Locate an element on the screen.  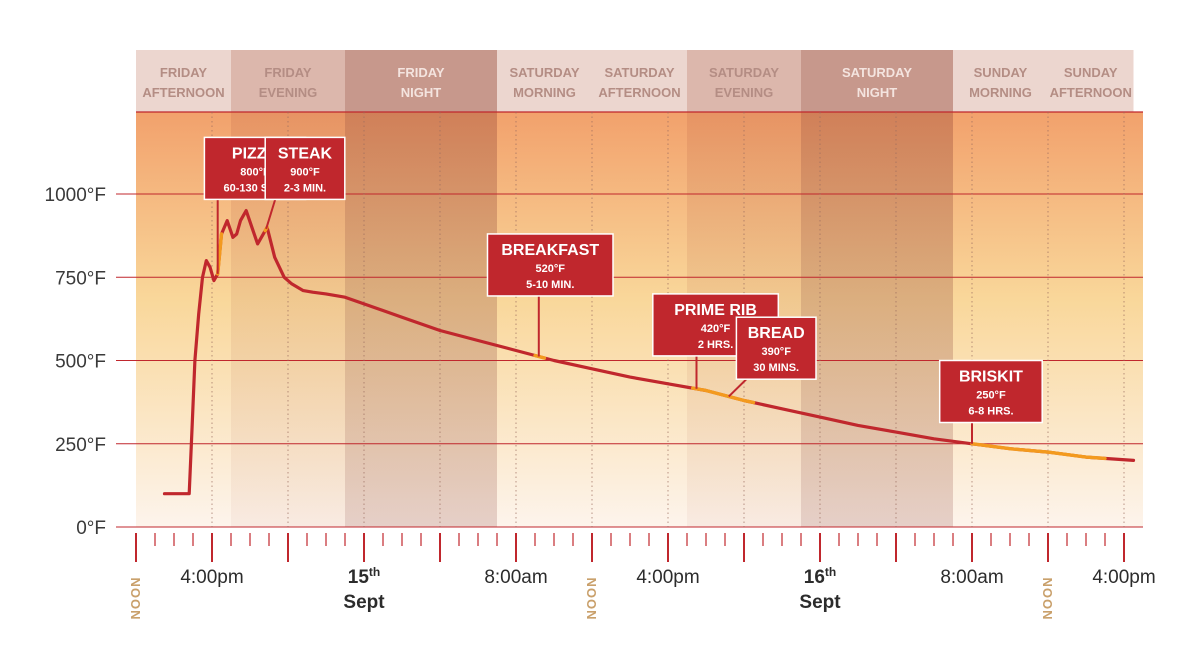
callout-temp: 900°F is located at coordinates (305, 172).